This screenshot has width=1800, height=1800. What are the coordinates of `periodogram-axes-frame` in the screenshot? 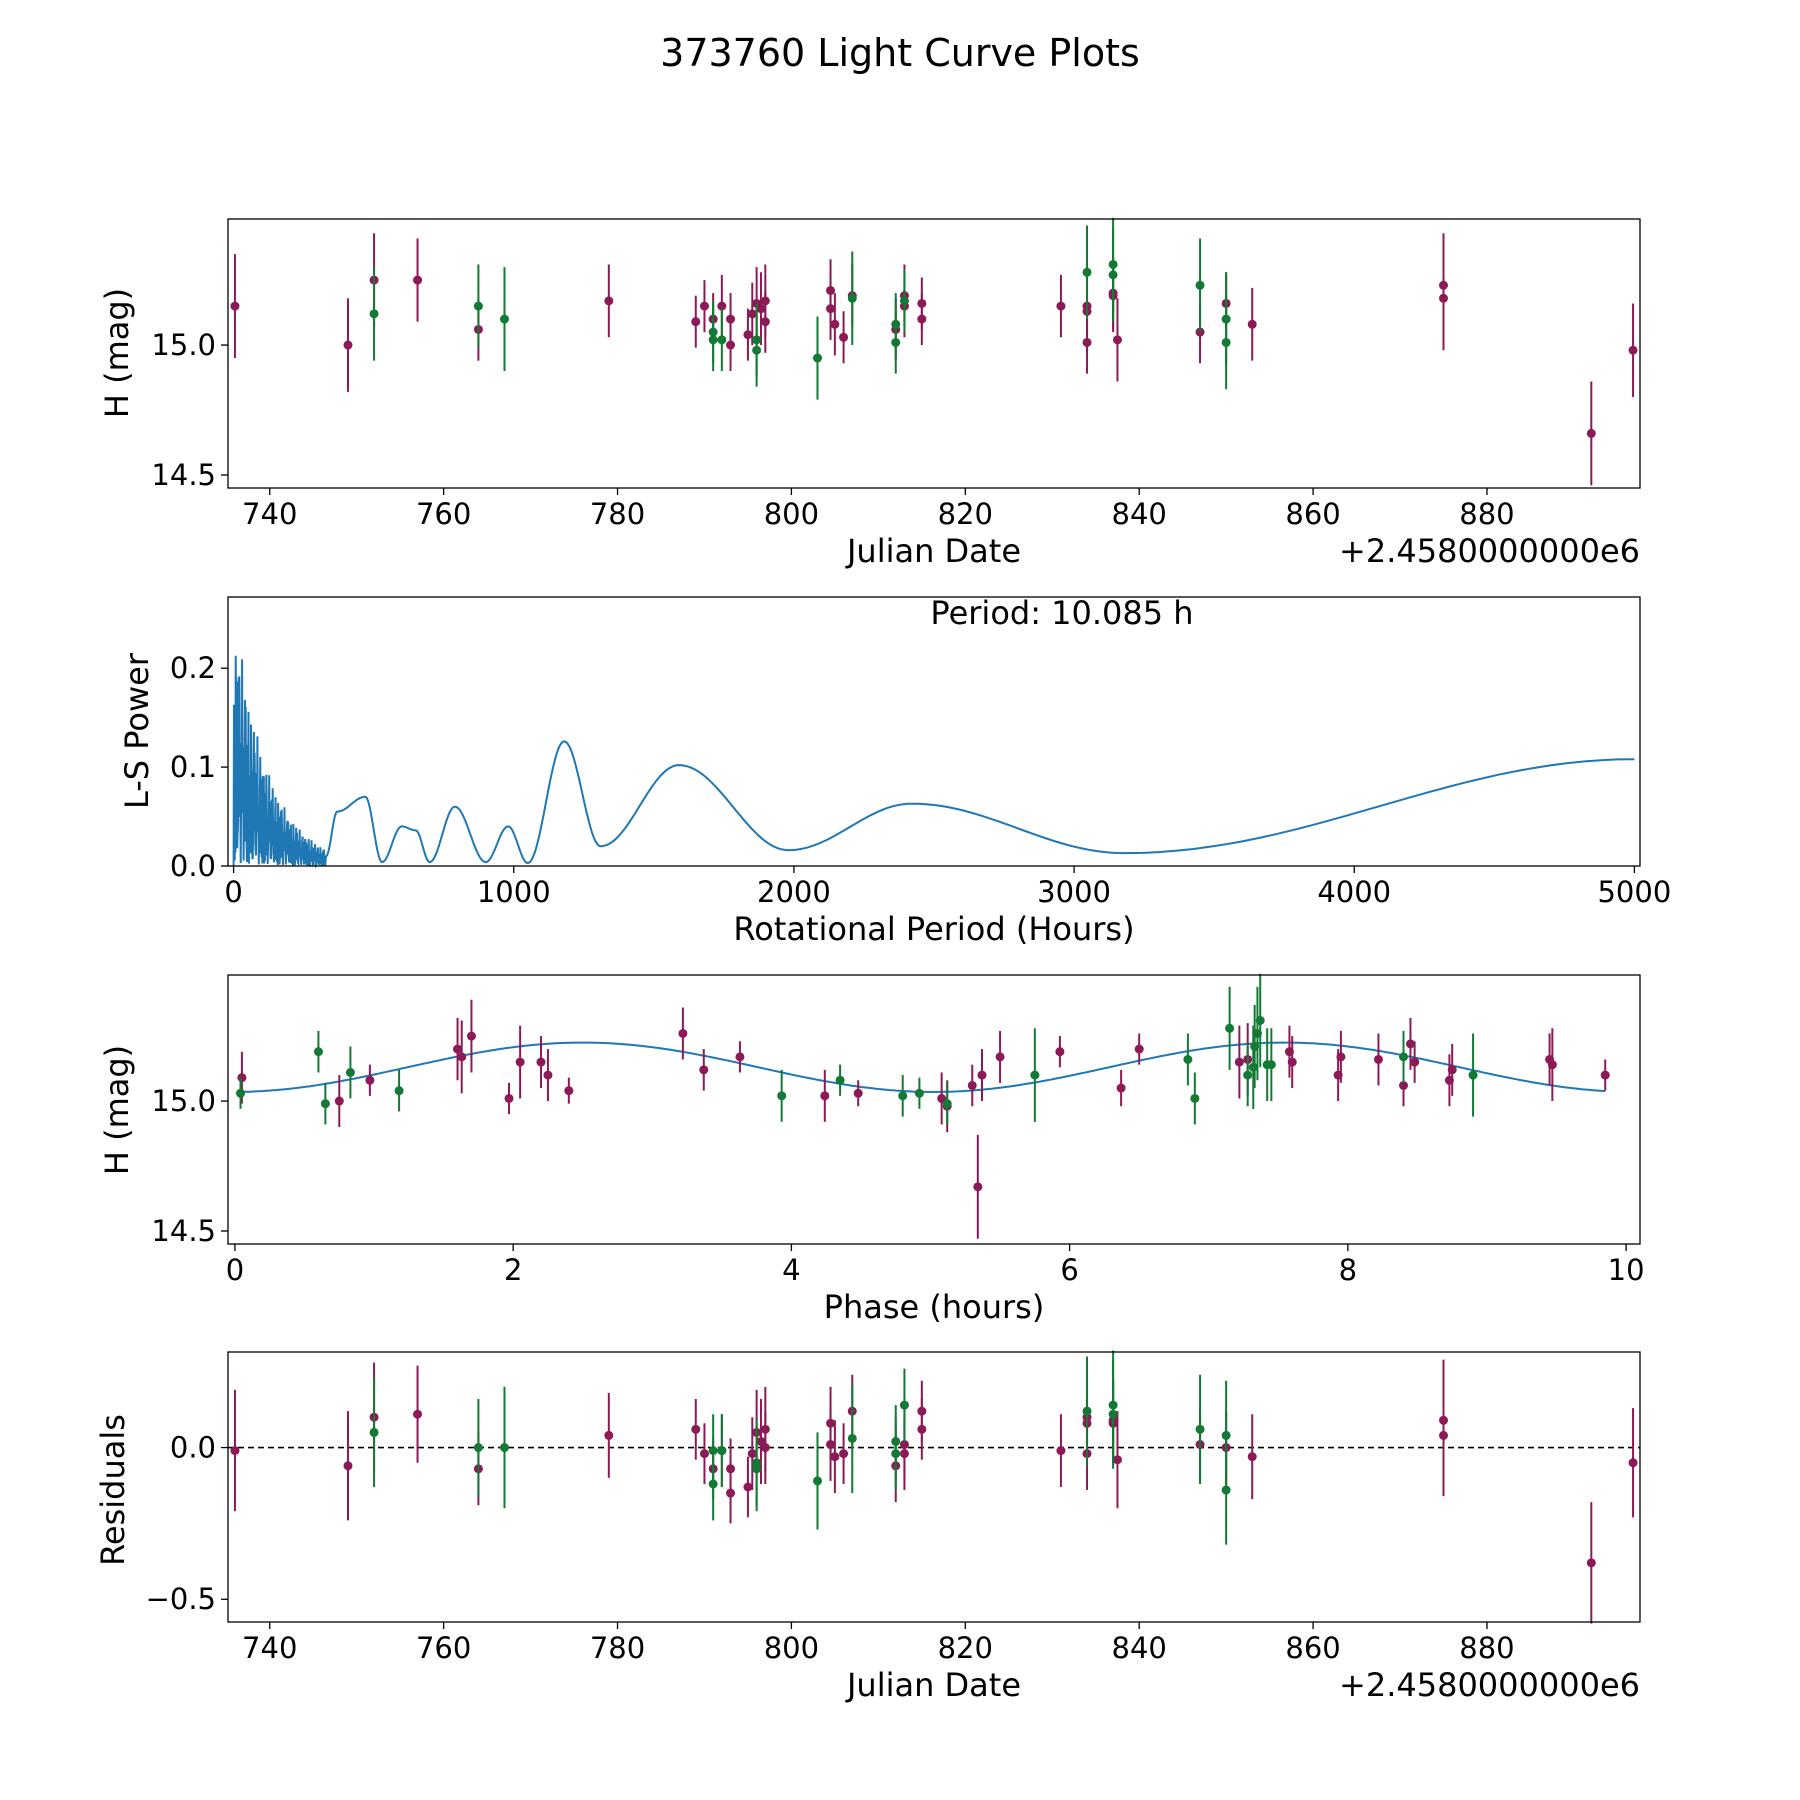 It's located at (934, 731).